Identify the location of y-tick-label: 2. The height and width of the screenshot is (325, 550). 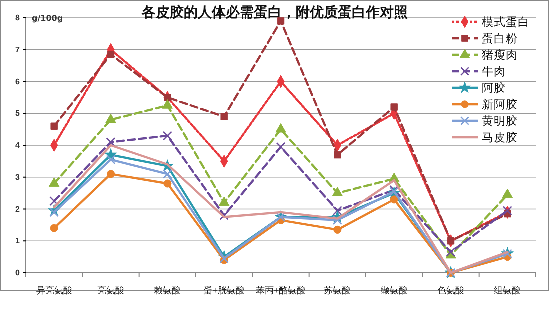
(18, 209).